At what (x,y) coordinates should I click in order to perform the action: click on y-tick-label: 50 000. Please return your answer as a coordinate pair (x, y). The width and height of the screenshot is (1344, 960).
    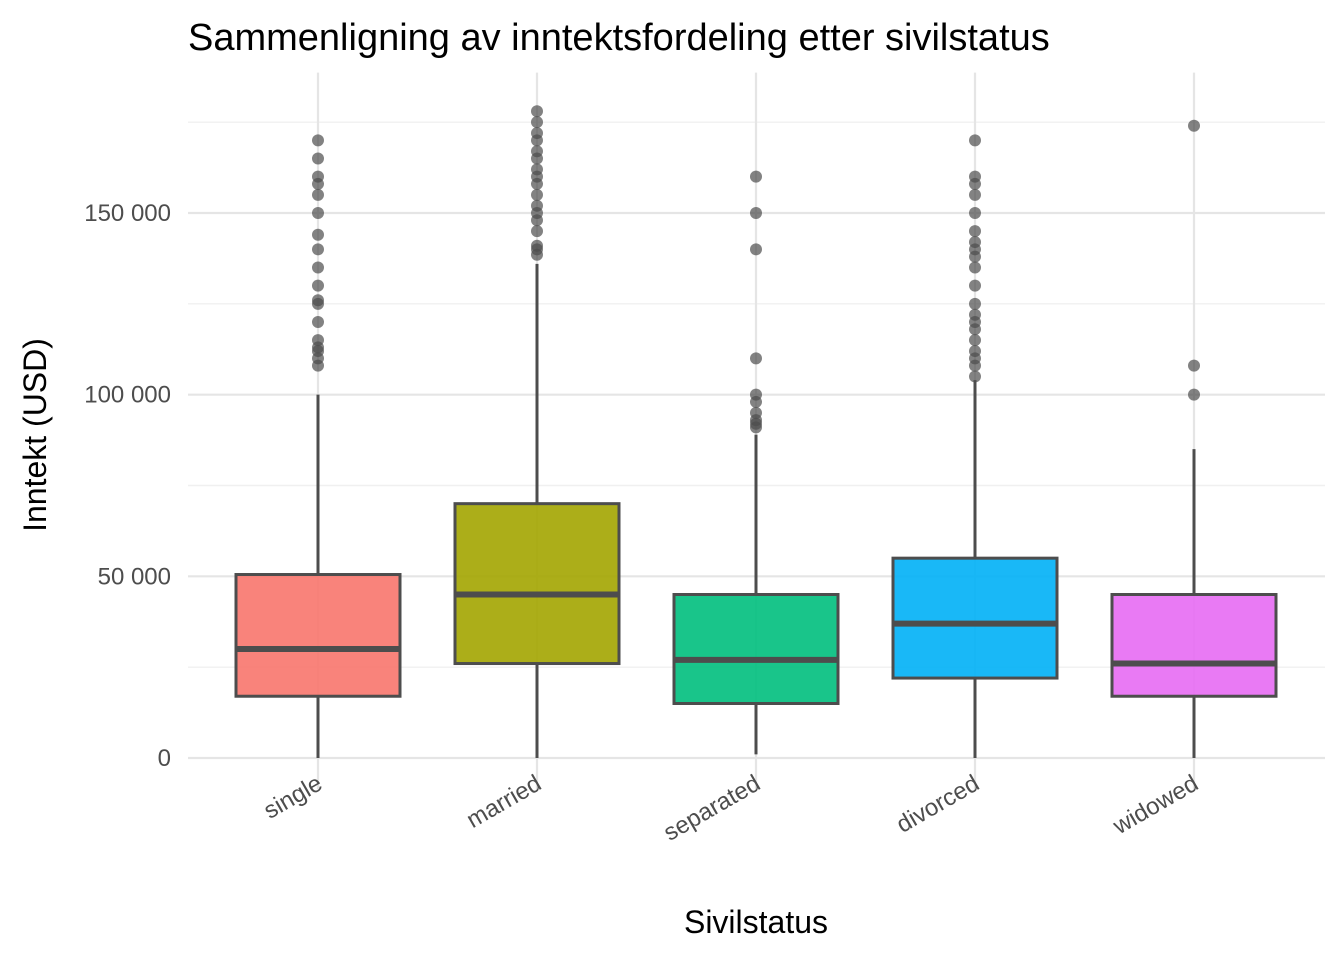
    Looking at the image, I should click on (134, 576).